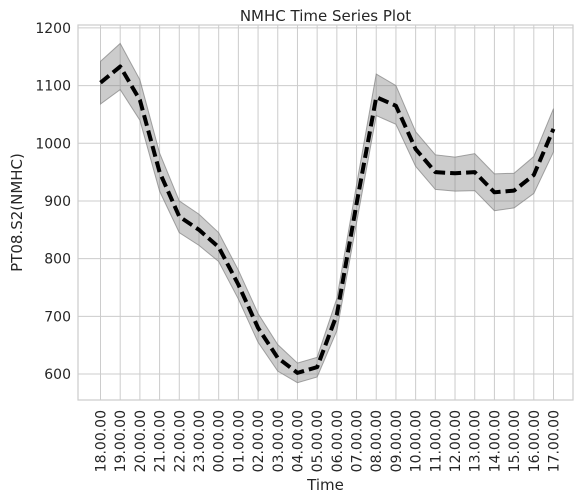 The image size is (583, 503). I want to click on x-tick-label: 22.00.00, so click(180, 441).